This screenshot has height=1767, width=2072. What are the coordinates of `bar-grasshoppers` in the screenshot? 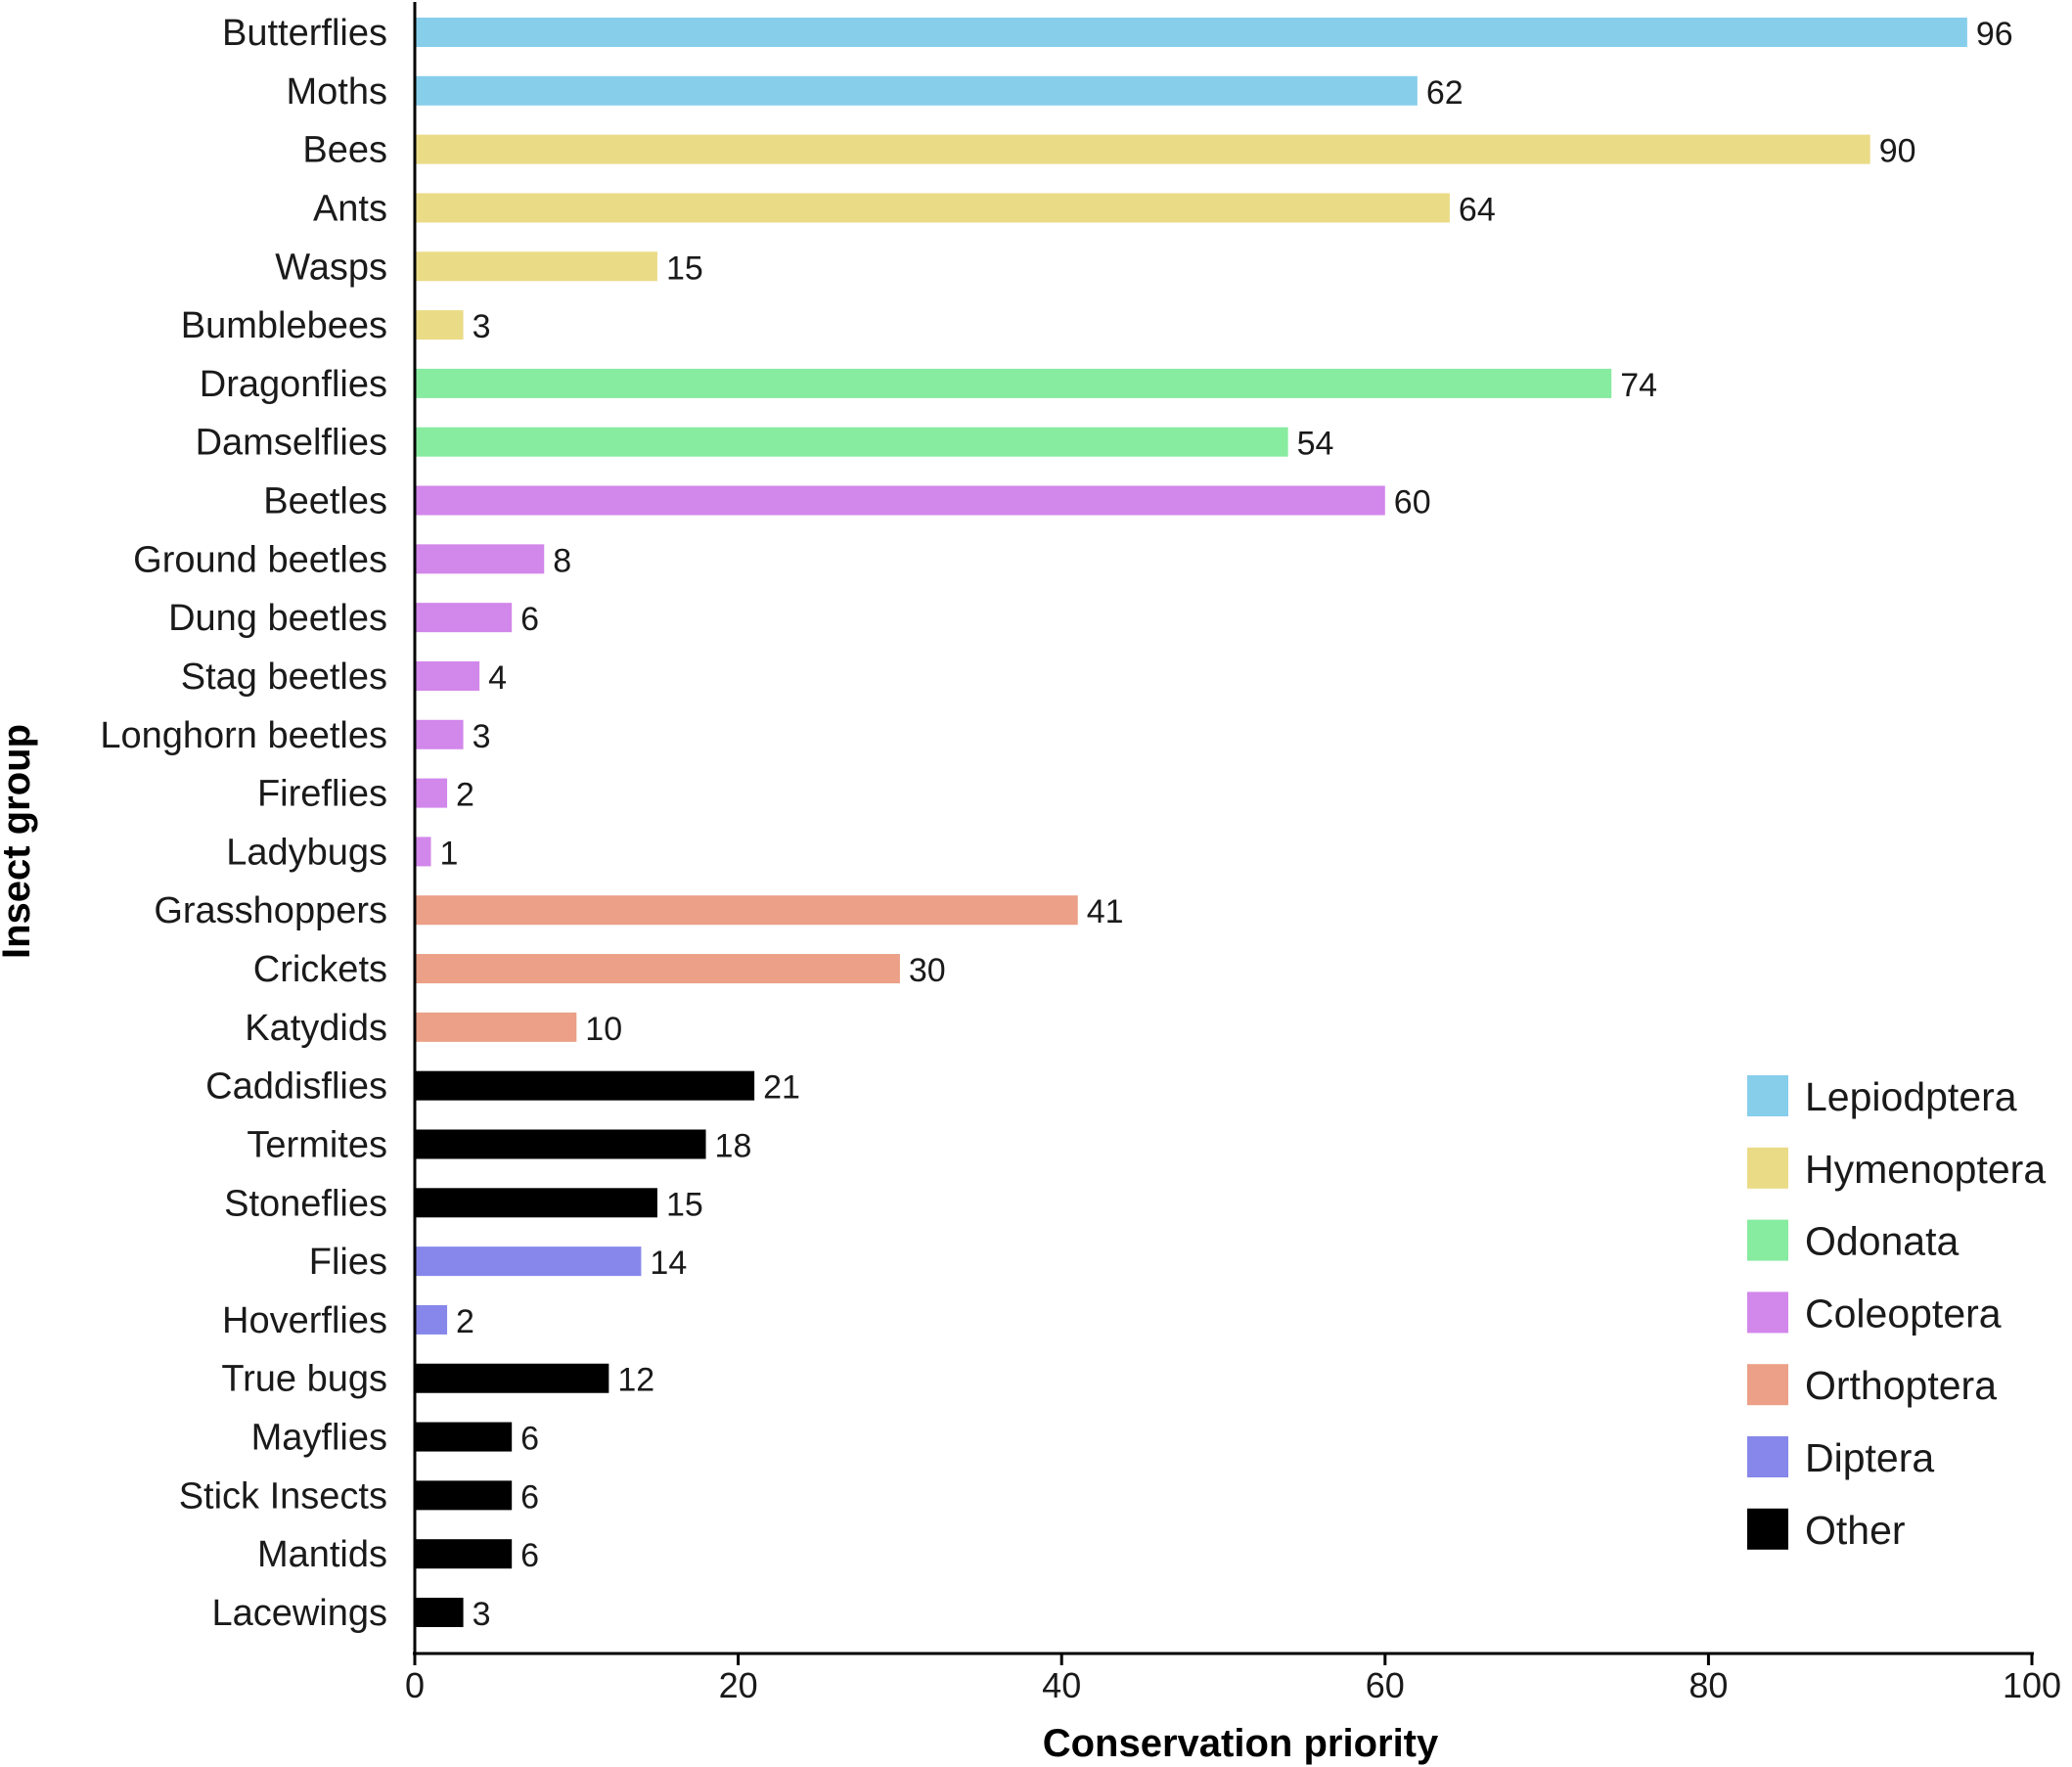 It's located at (746, 911).